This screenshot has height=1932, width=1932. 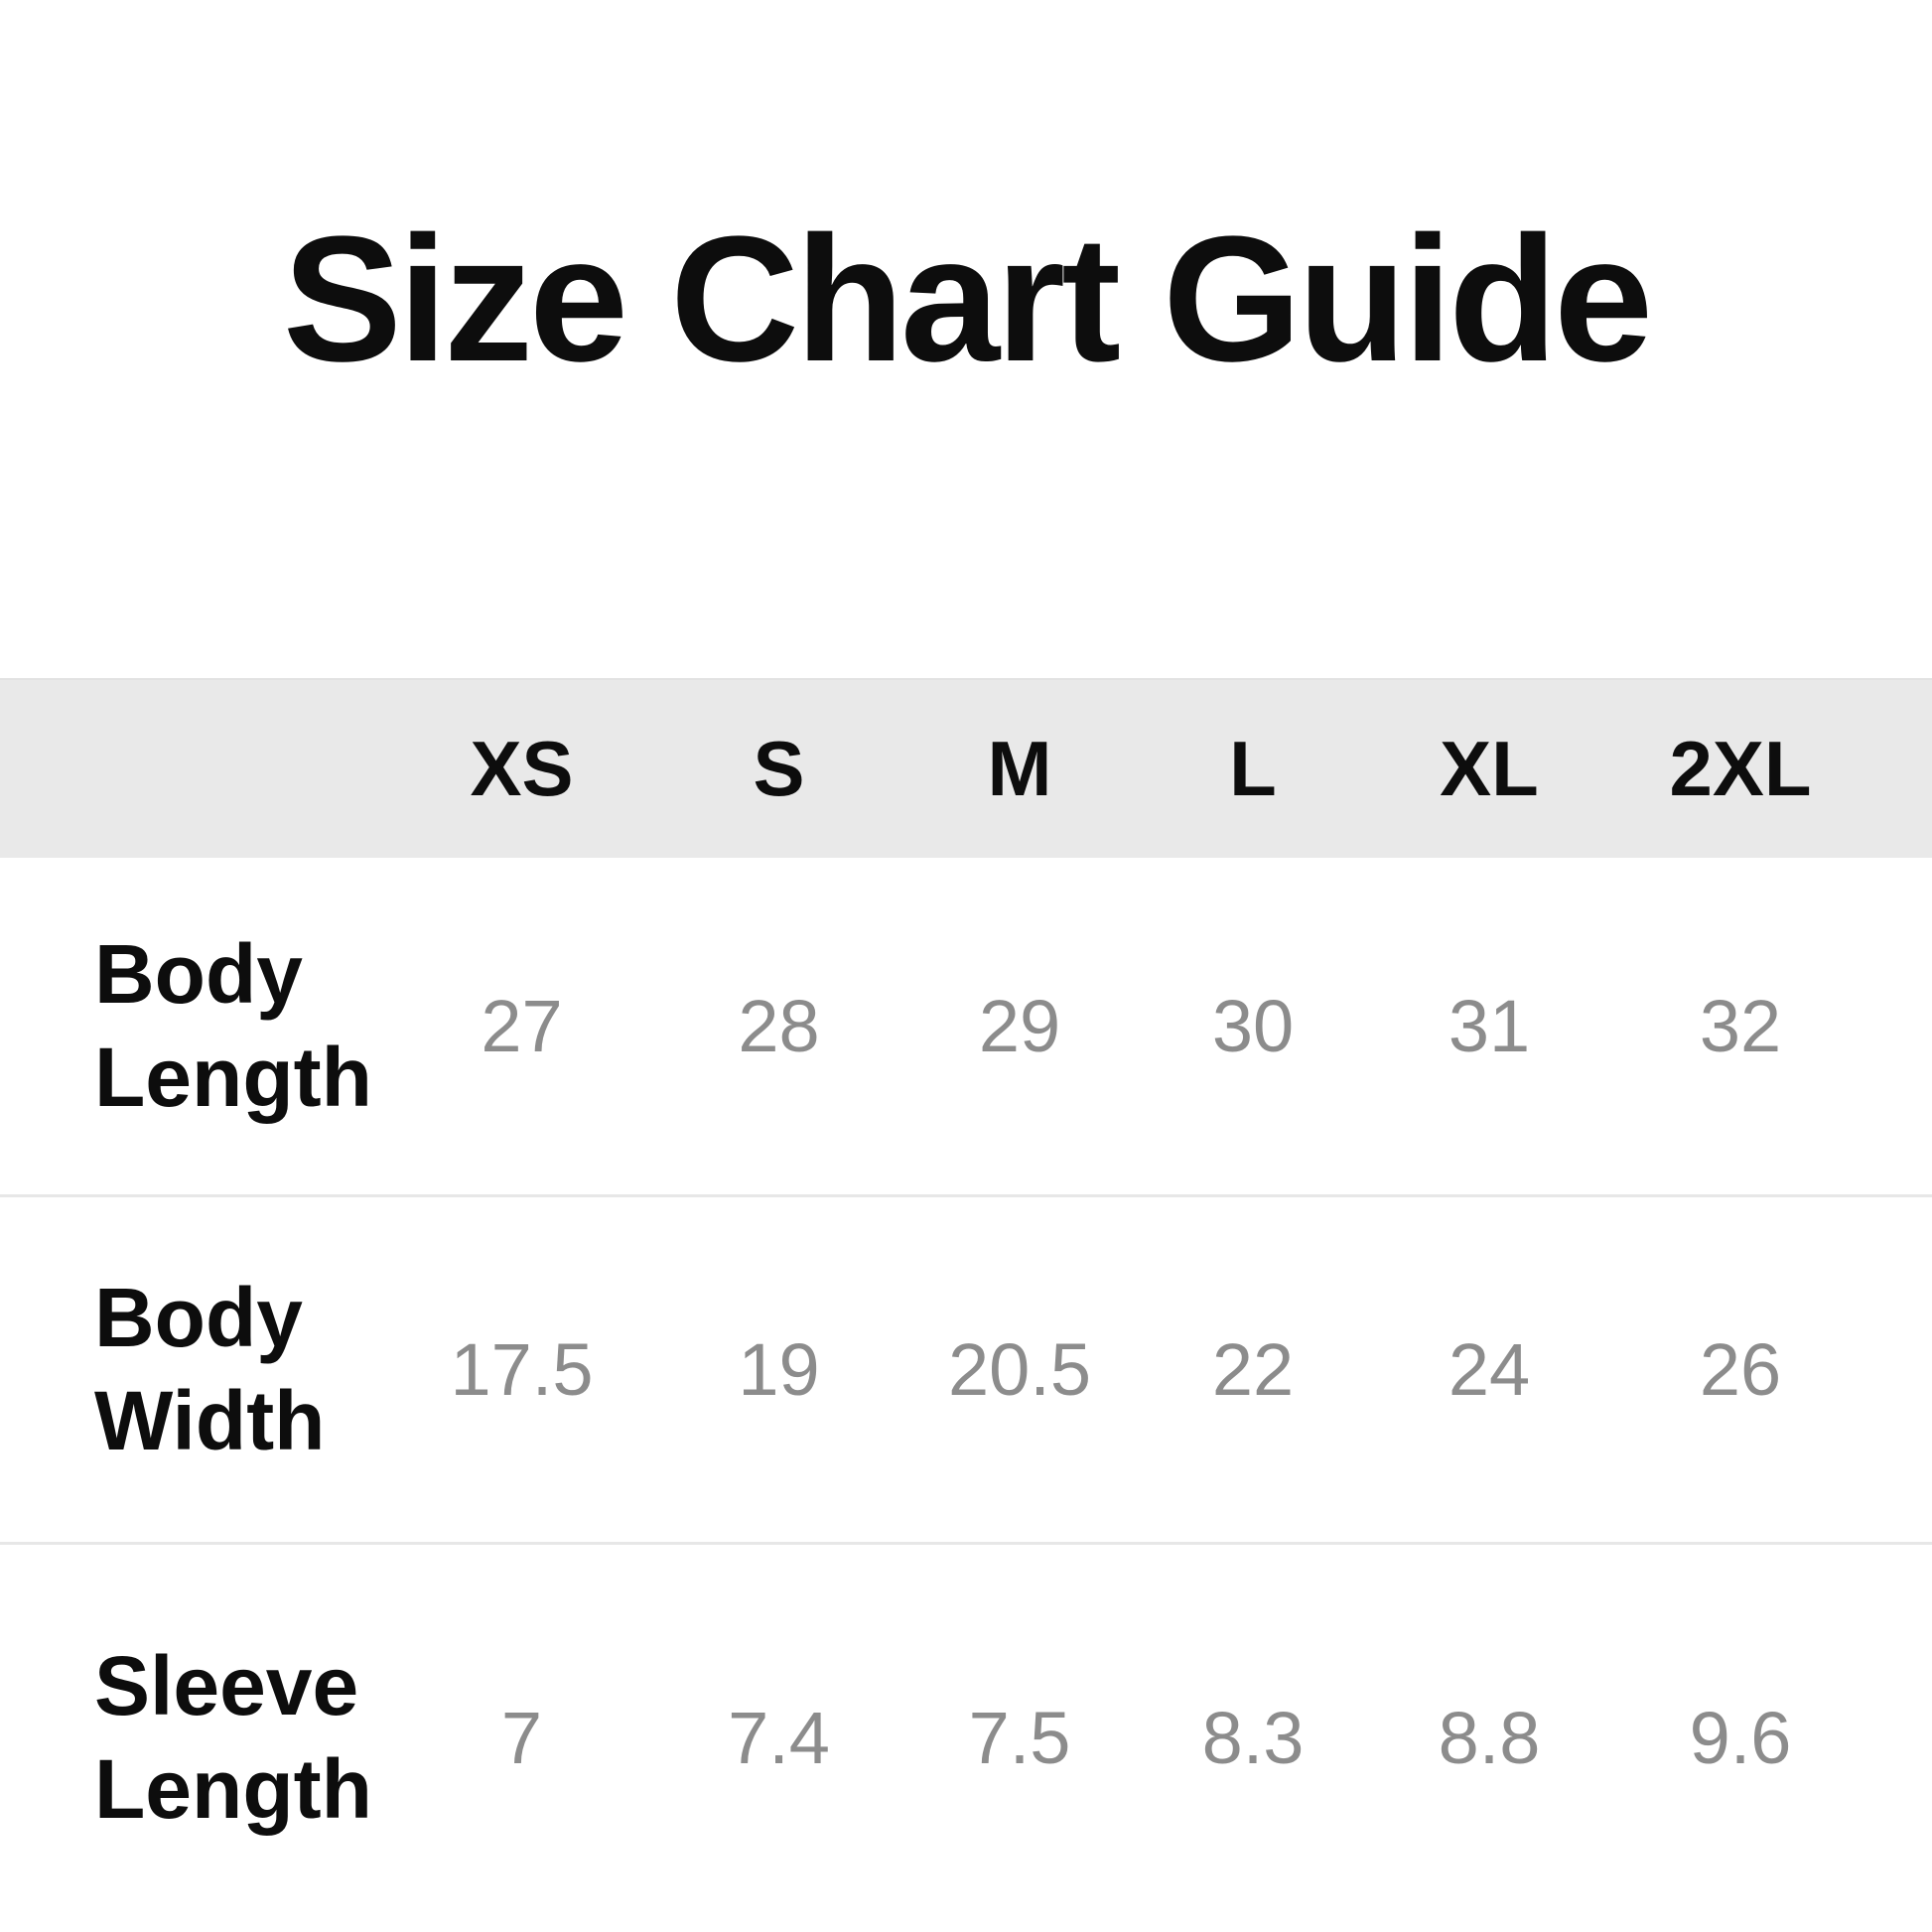 I want to click on body-length-2xl: 32, so click(x=1741, y=1026).